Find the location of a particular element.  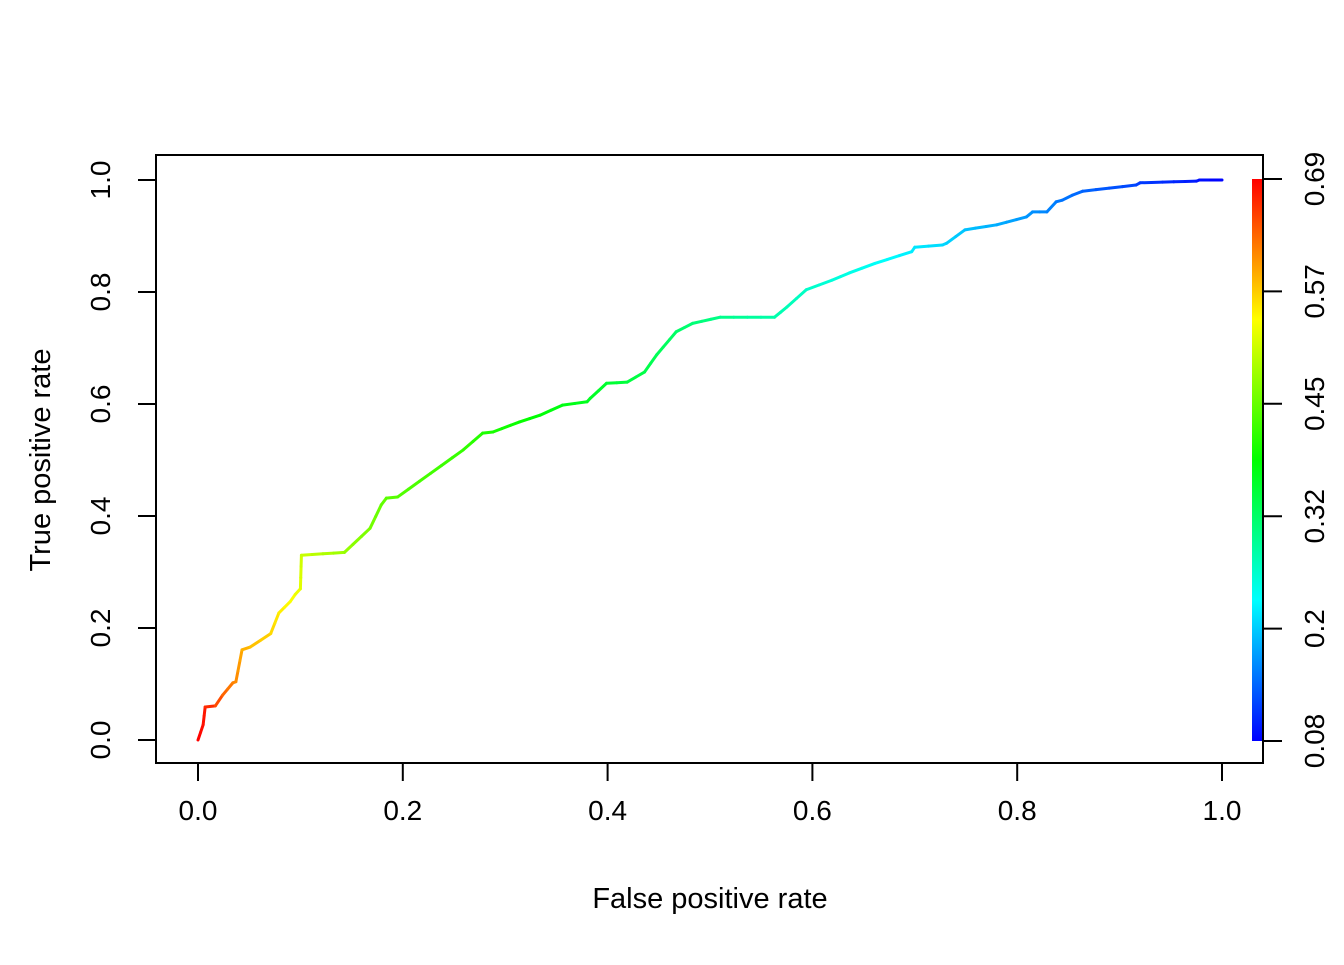

x-tick-label: 0.6 is located at coordinates (812, 810).